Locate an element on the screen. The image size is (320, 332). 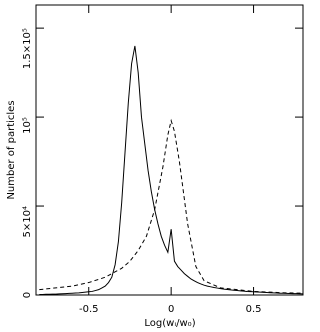
x-tick-label: 0 is located at coordinates (171, 309).